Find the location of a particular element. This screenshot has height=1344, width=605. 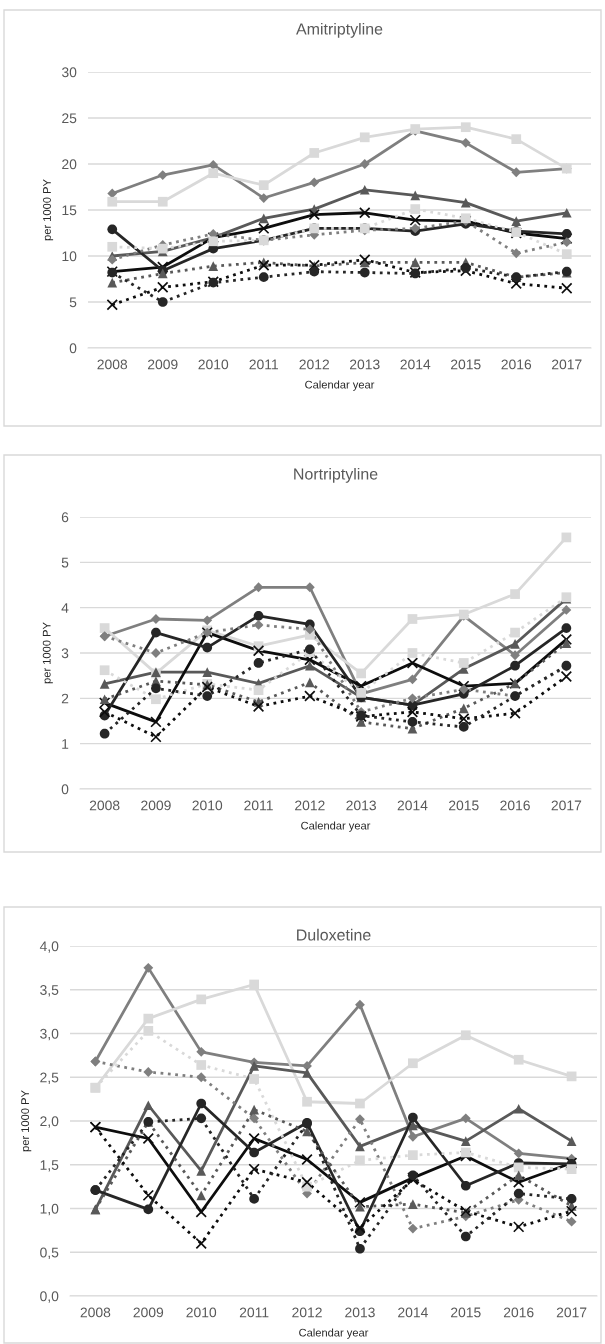

y-tick-label: 3,5 is located at coordinates (49, 991).